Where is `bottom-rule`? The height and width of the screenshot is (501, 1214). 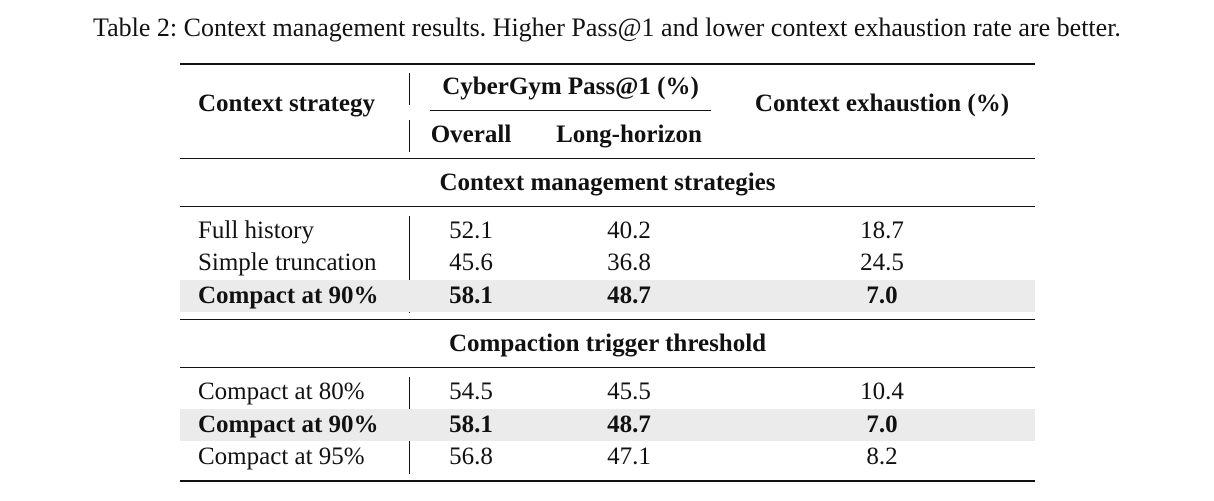 bottom-rule is located at coordinates (607, 481).